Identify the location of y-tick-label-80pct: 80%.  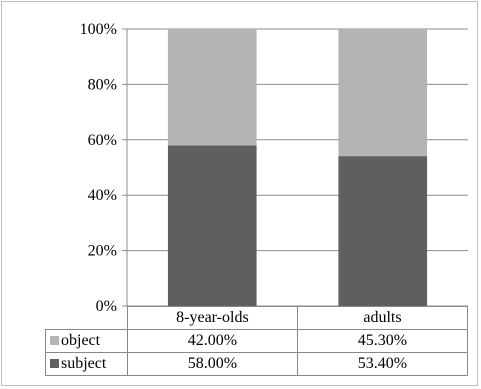
(102, 84).